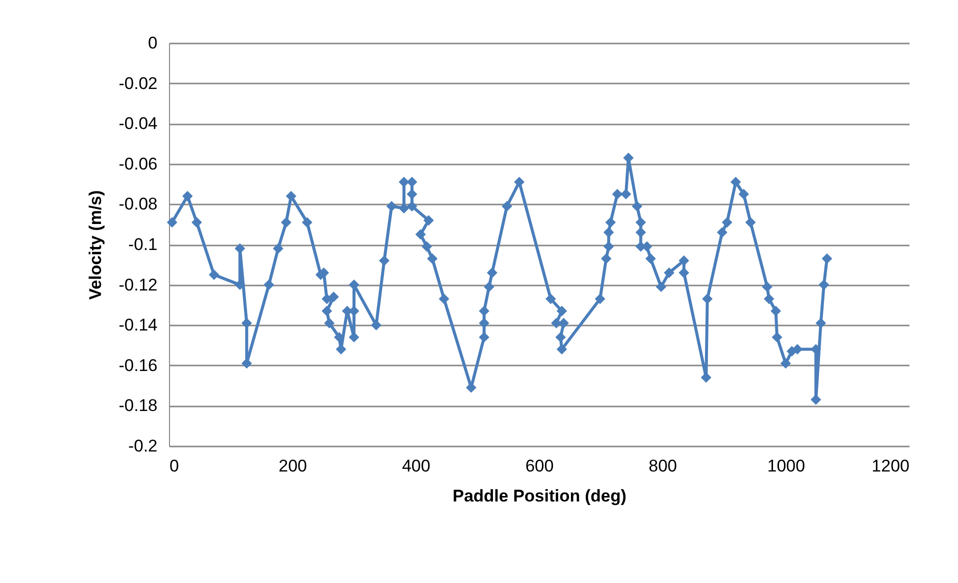 This screenshot has width=958, height=583. Describe the element at coordinates (143, 244) in the screenshot. I see `y-tick-label: -0.1` at that location.